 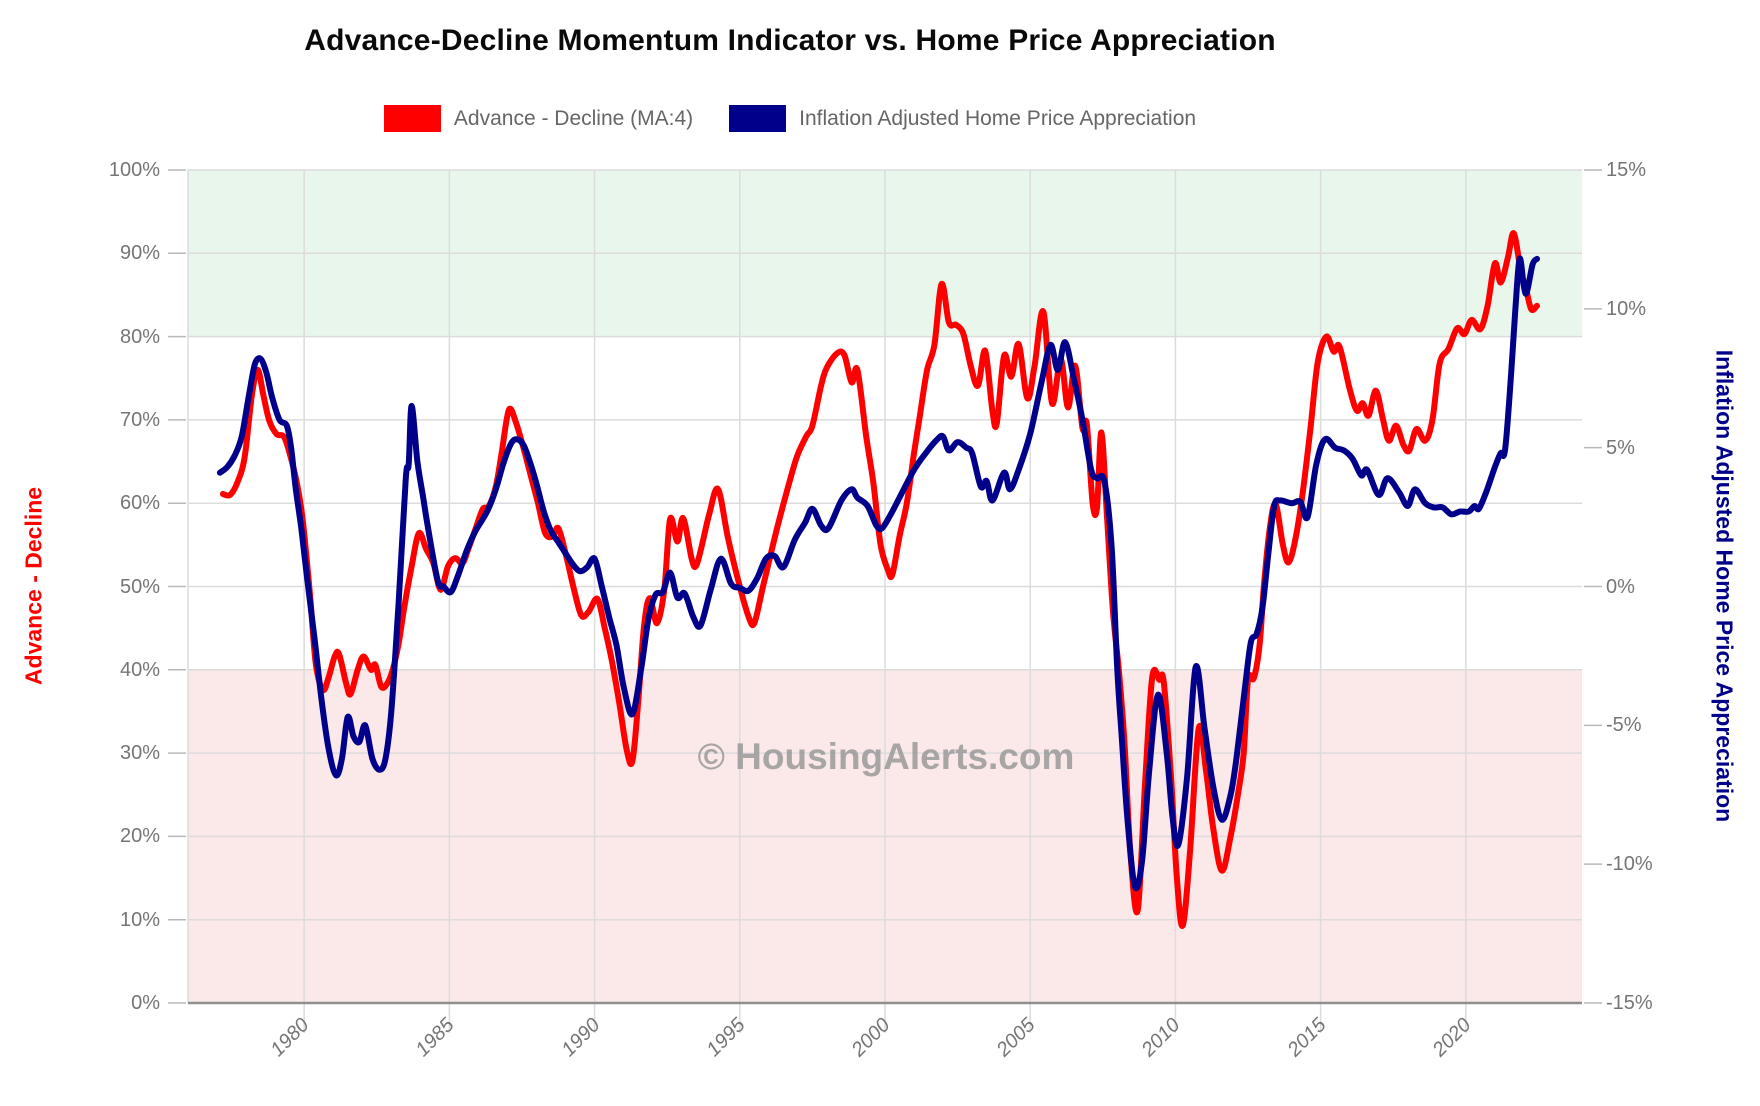 I want to click on left-axis-tick-label: 30%, so click(x=139, y=753).